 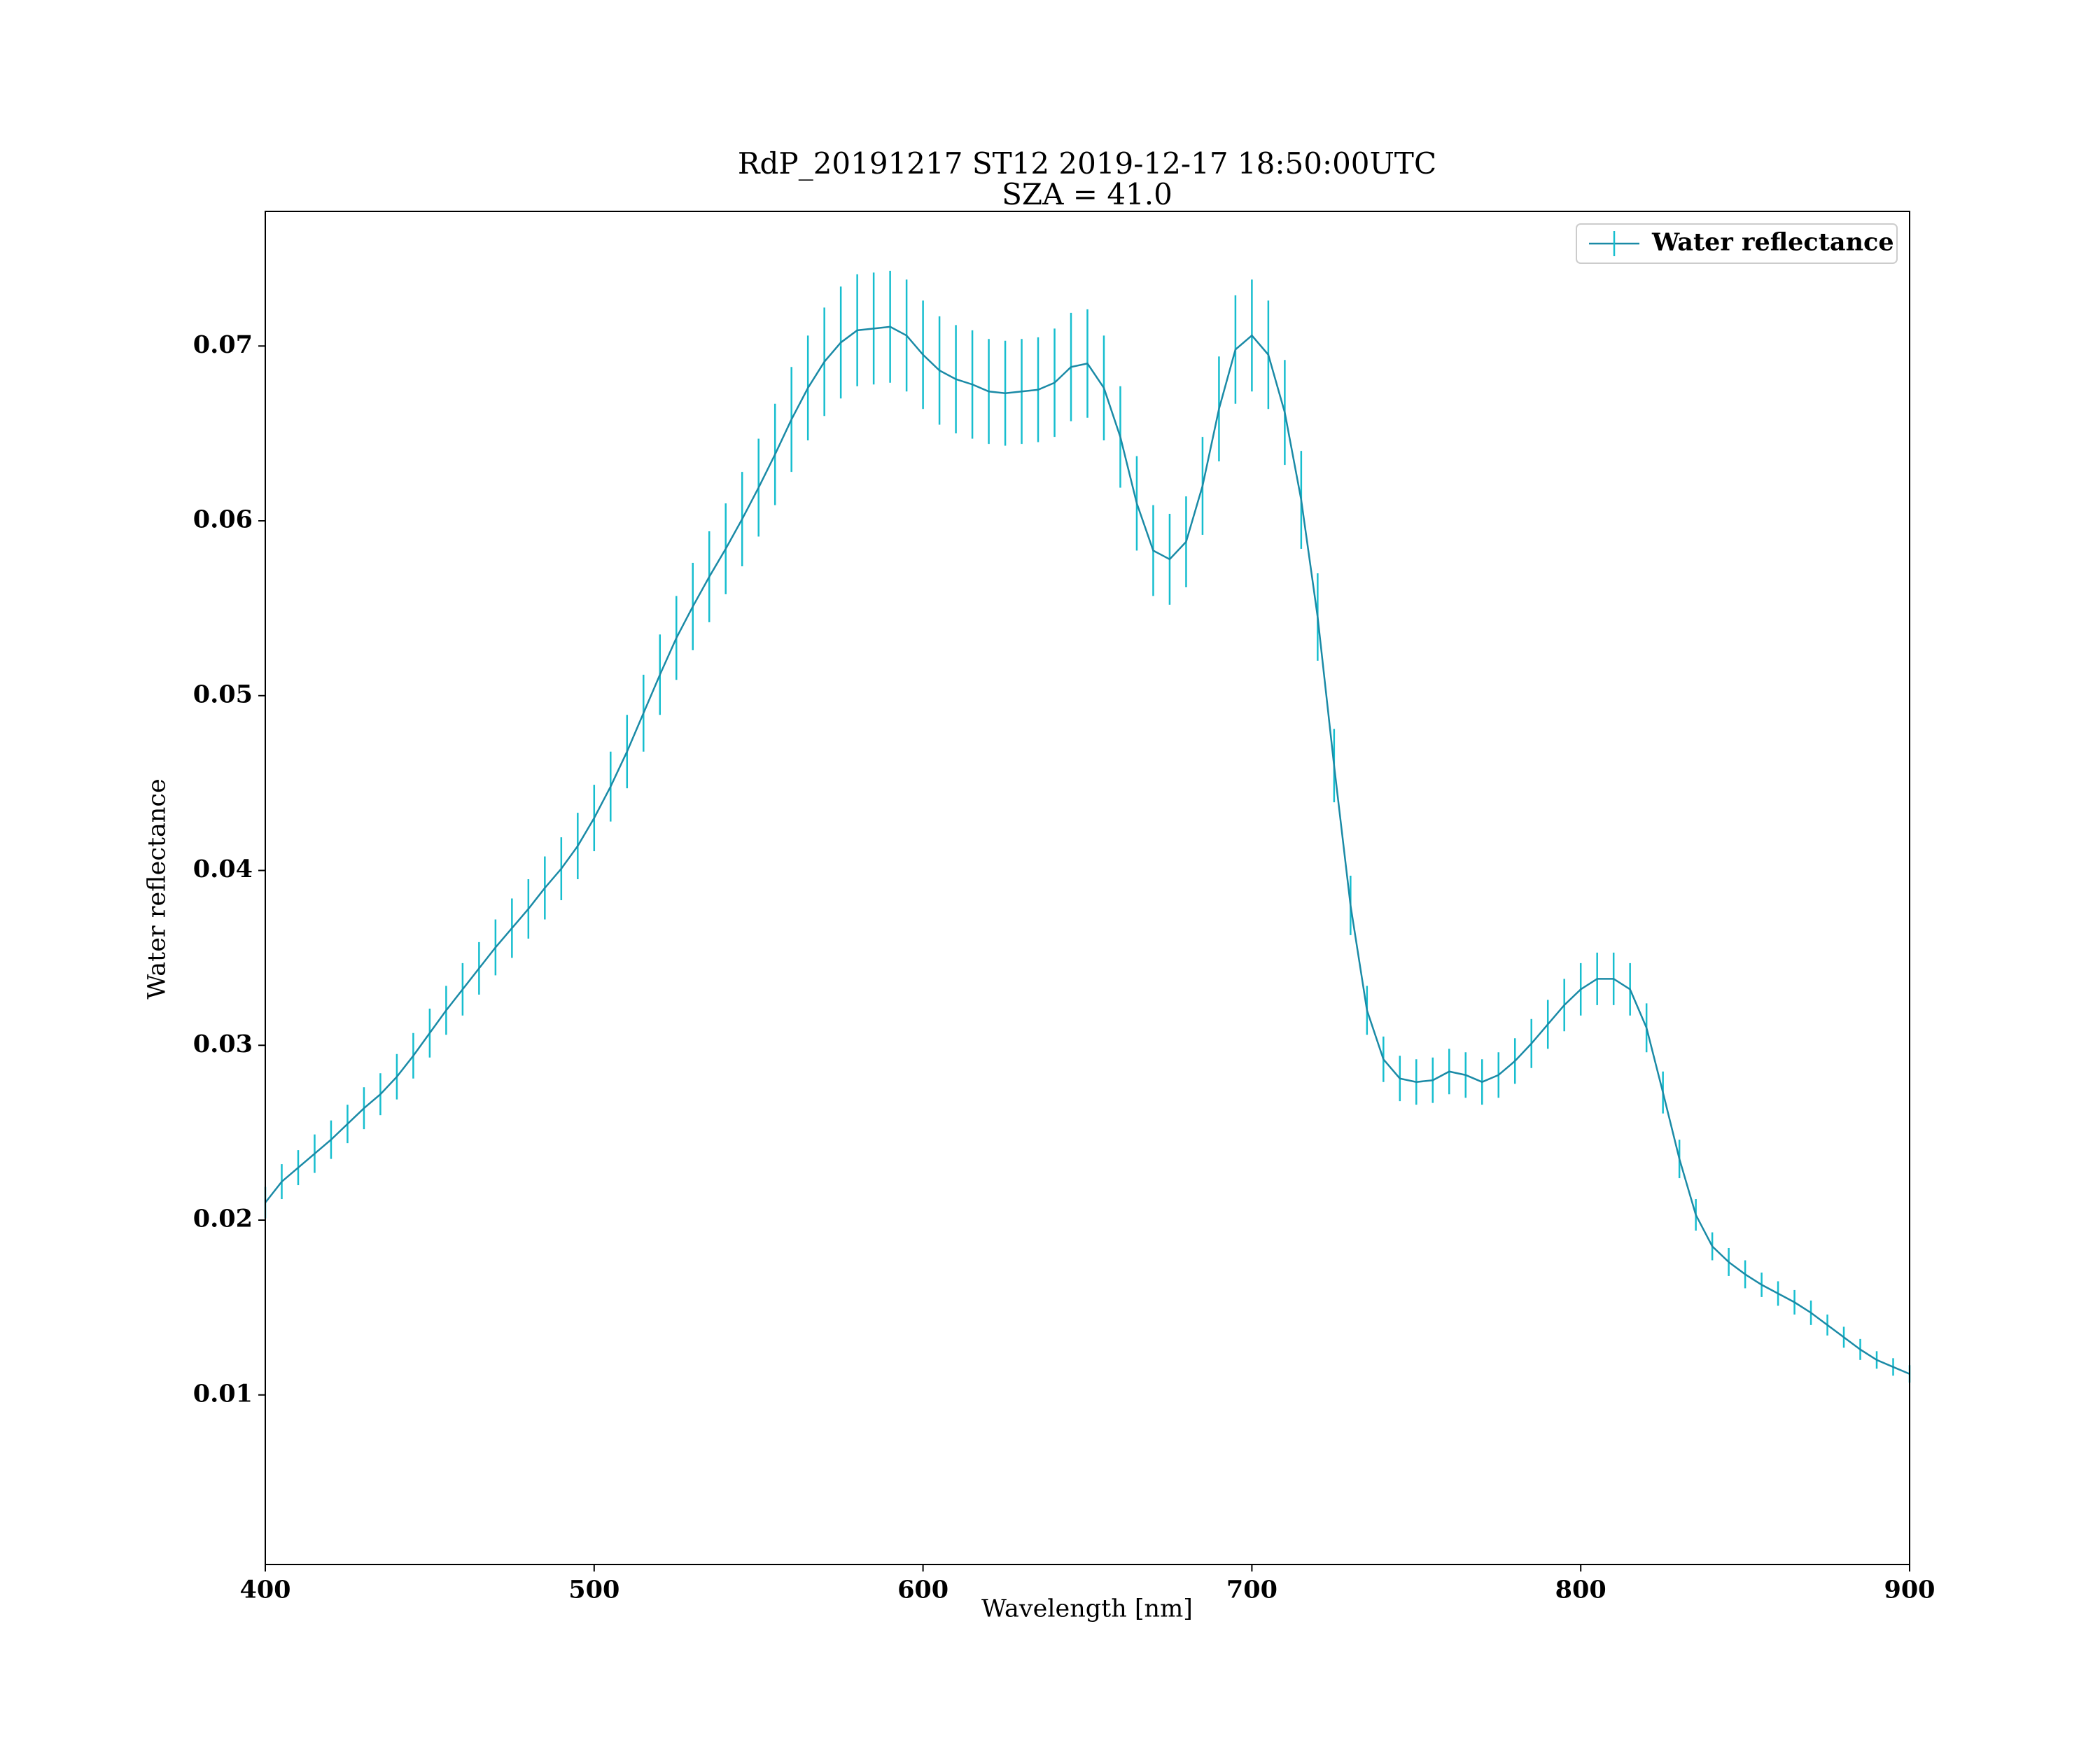 What do you see at coordinates (1087, 1609) in the screenshot?
I see `x-axis-label: Wavelength [nm]` at bounding box center [1087, 1609].